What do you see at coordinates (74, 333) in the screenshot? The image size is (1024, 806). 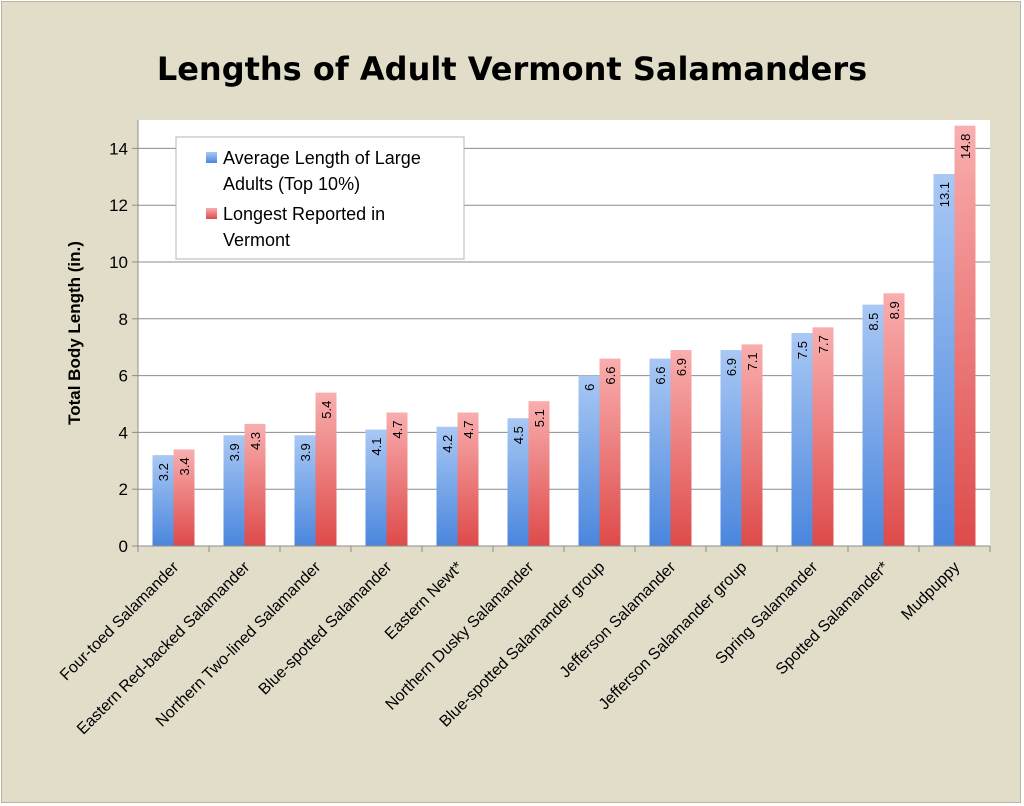 I see `y-axis-title: Total Body Length (in.)` at bounding box center [74, 333].